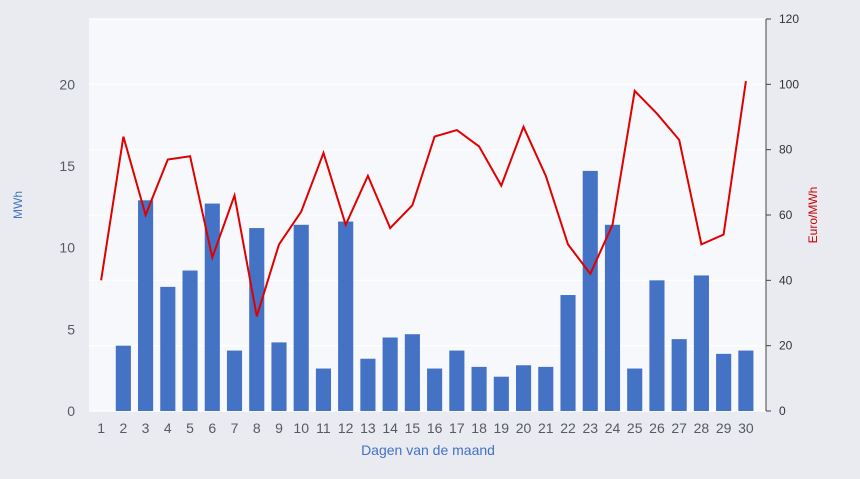 Image resolution: width=860 pixels, height=479 pixels. I want to click on x-tick-label: 16, so click(435, 428).